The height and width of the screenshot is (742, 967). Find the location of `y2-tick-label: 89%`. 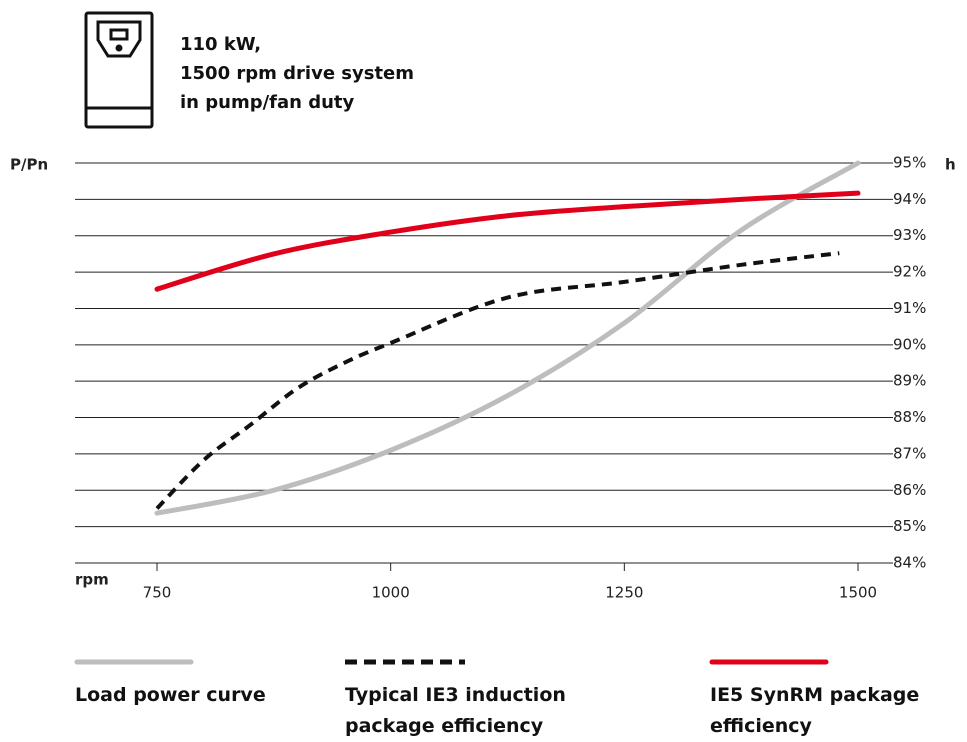

y2-tick-label: 89% is located at coordinates (909, 381).